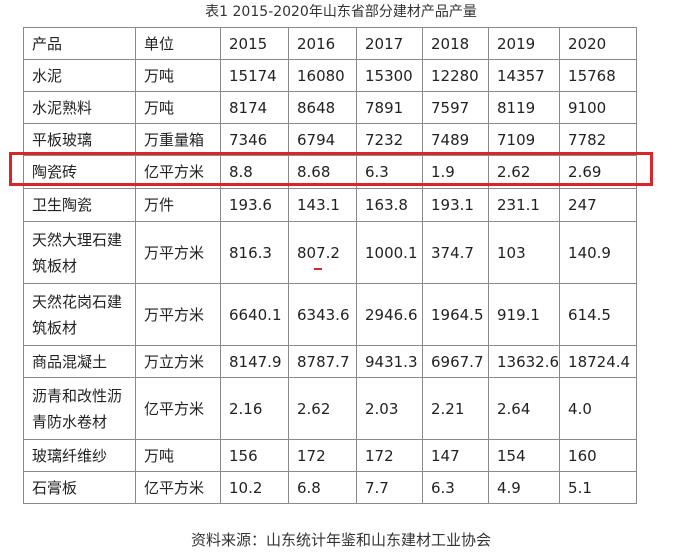 Image resolution: width=682 pixels, height=557 pixels. What do you see at coordinates (79, 75) in the screenshot?
I see `product-cell: 水泥` at bounding box center [79, 75].